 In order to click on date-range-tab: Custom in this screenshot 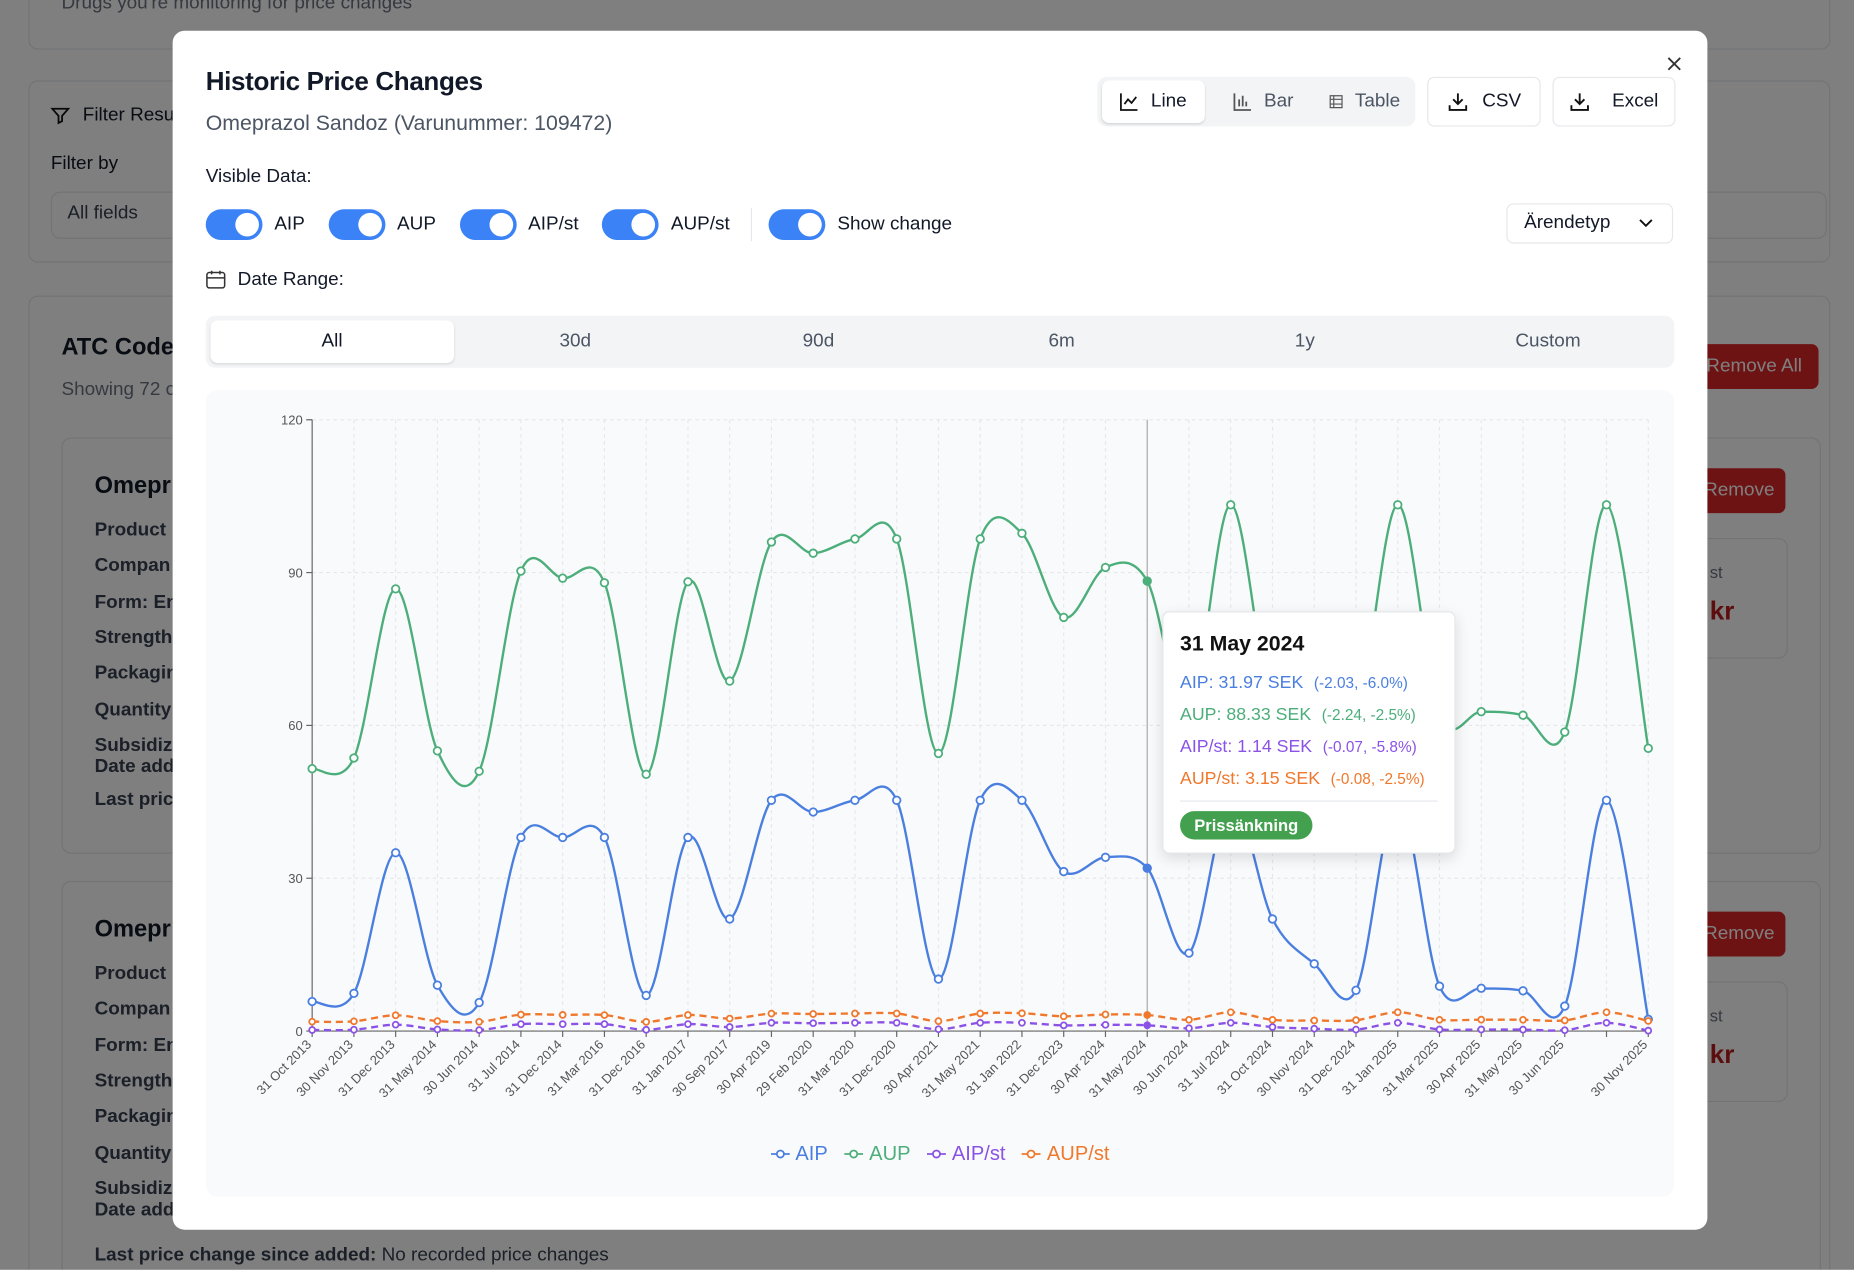, I will do `click(1548, 341)`.